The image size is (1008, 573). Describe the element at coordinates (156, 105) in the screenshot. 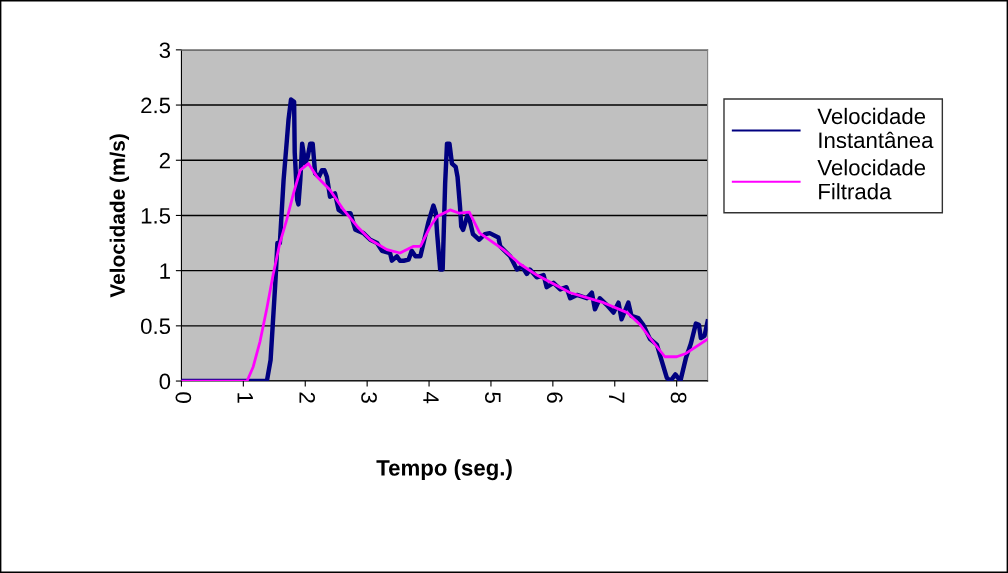

I see `y-tick-label: 2.5` at that location.